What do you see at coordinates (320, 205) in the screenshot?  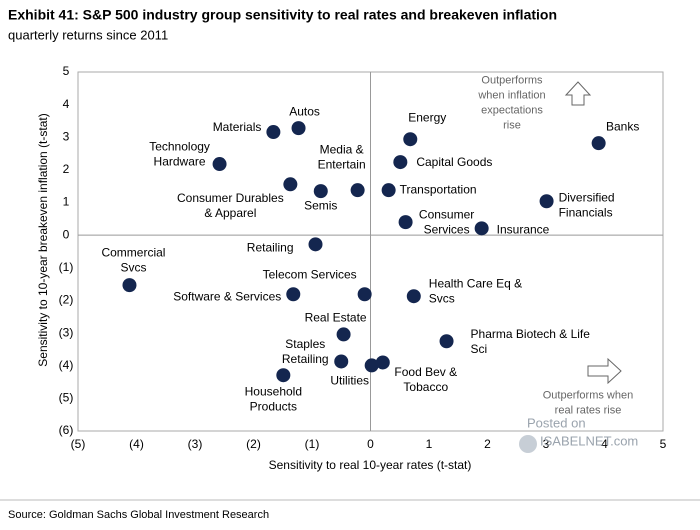 I see `point-label: Semis` at bounding box center [320, 205].